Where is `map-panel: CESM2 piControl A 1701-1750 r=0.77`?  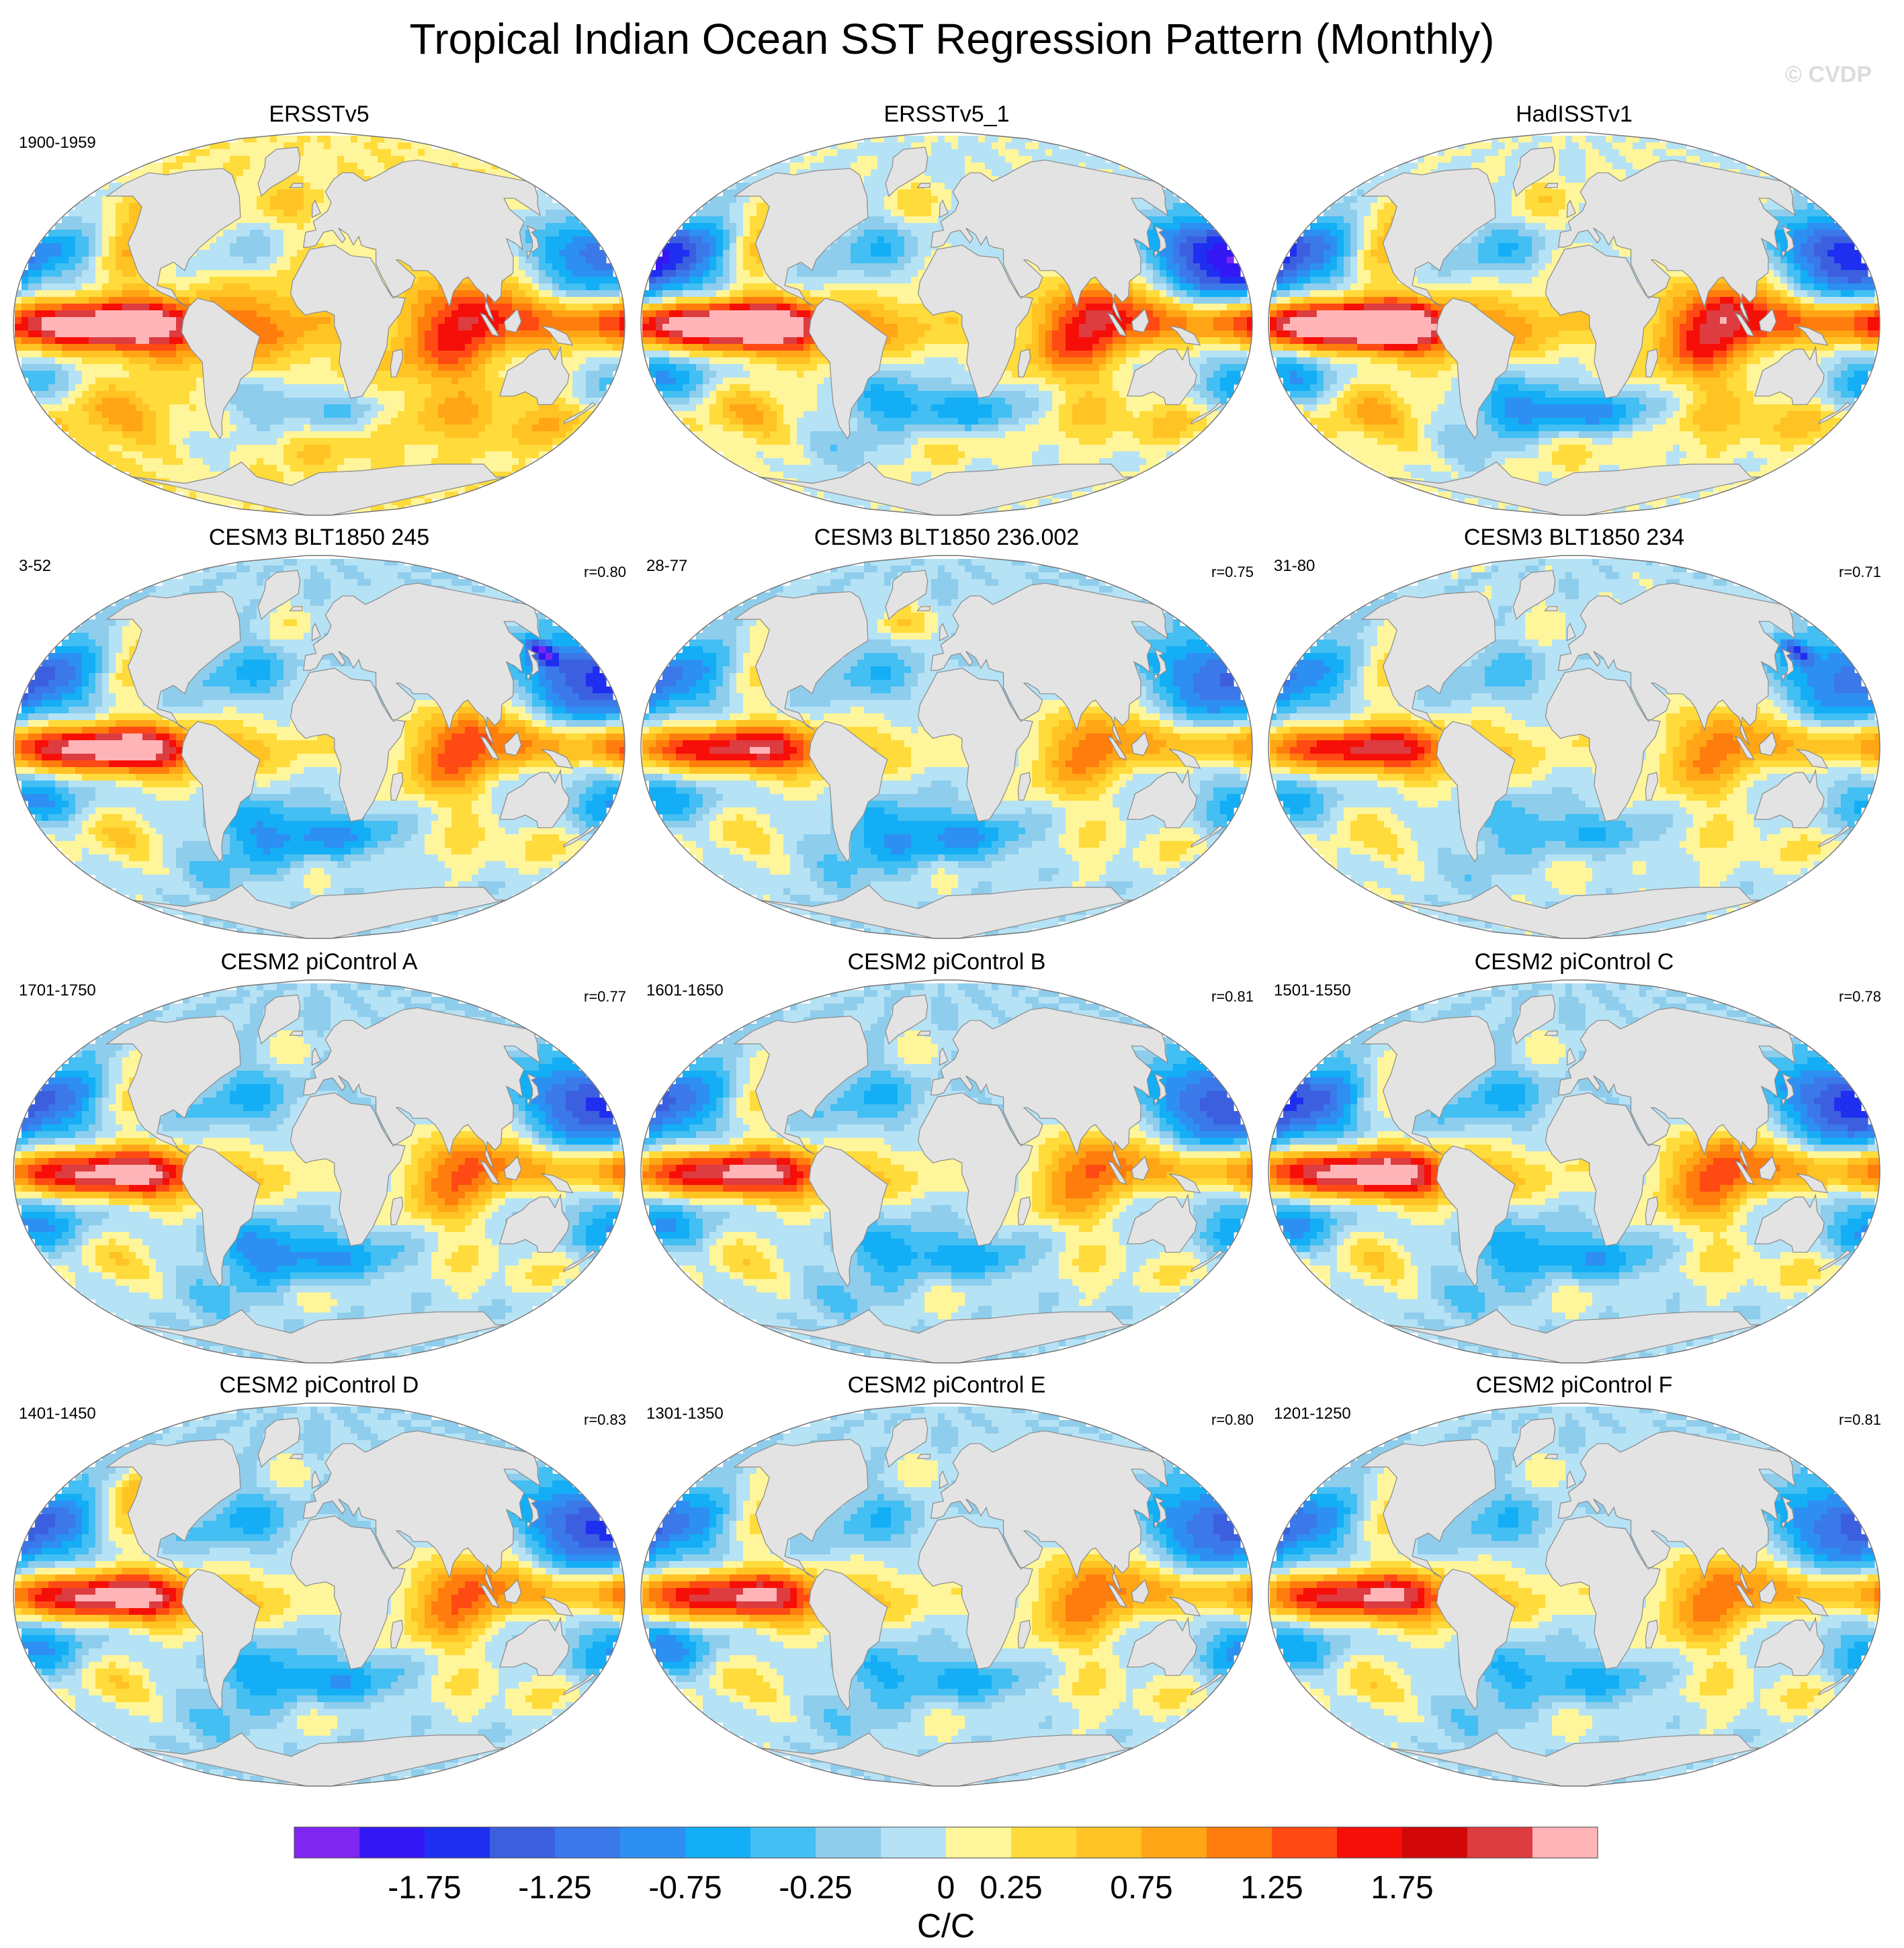
map-panel: CESM2 piControl A 1701-1750 r=0.77 is located at coordinates (319, 1163).